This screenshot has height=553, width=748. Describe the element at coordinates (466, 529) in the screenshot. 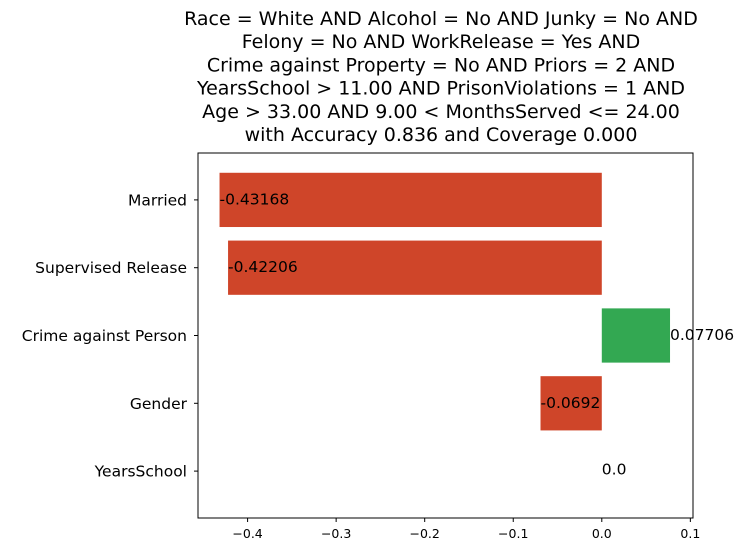

I see `x-axis: −0.4 −0.3 −0.2 −0.1 0.0 0.1` at that location.